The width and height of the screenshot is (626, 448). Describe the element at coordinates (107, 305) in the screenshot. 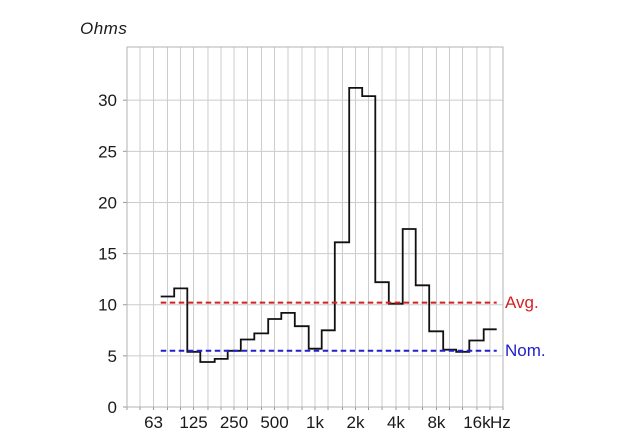

I see `y-axis-tick-label: 10` at that location.